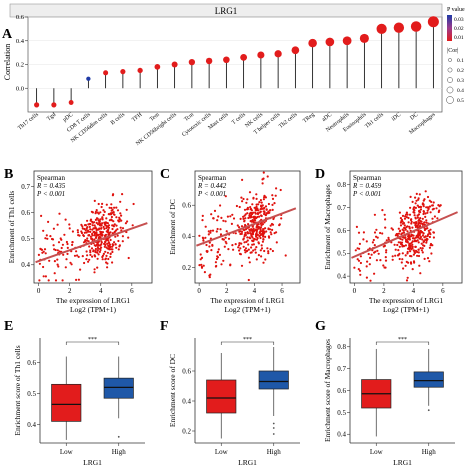 The width and height of the screenshot is (474, 474). What do you see at coordinates (7, 34) in the screenshot?
I see `panel-letter-a: A` at bounding box center [7, 34].